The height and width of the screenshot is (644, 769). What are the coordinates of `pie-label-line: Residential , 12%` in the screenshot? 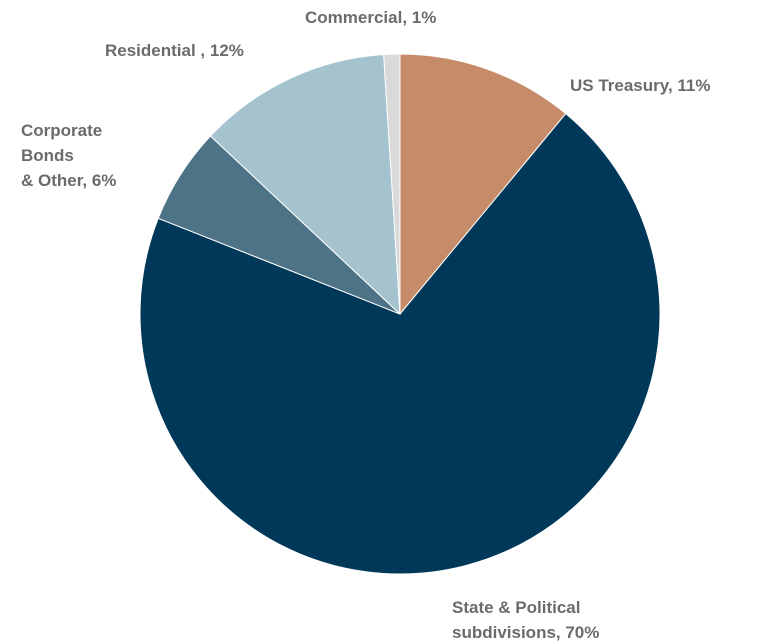 It's located at (174, 50).